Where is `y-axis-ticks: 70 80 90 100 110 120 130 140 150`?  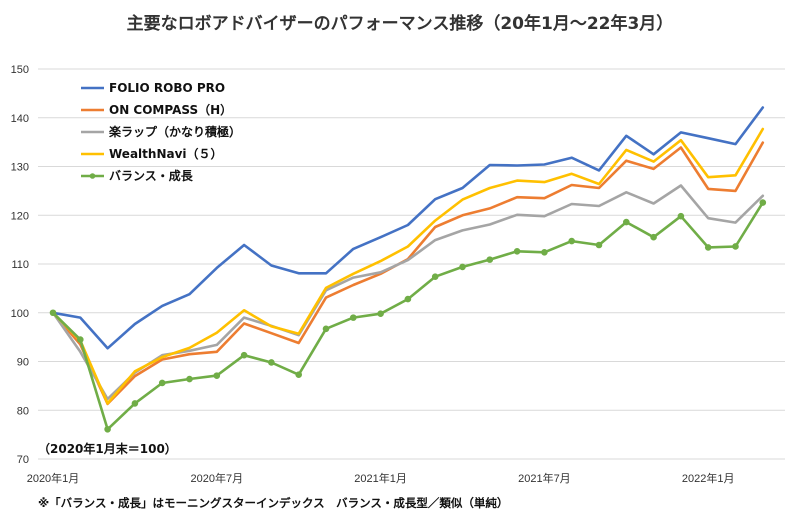 y-axis-ticks: 70 80 90 100 110 120 130 140 150 is located at coordinates (20, 265).